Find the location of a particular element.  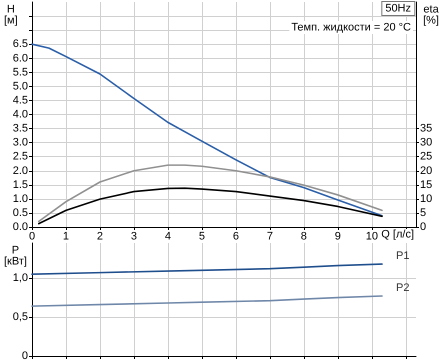

x-tick-label: 0 is located at coordinates (32, 236).